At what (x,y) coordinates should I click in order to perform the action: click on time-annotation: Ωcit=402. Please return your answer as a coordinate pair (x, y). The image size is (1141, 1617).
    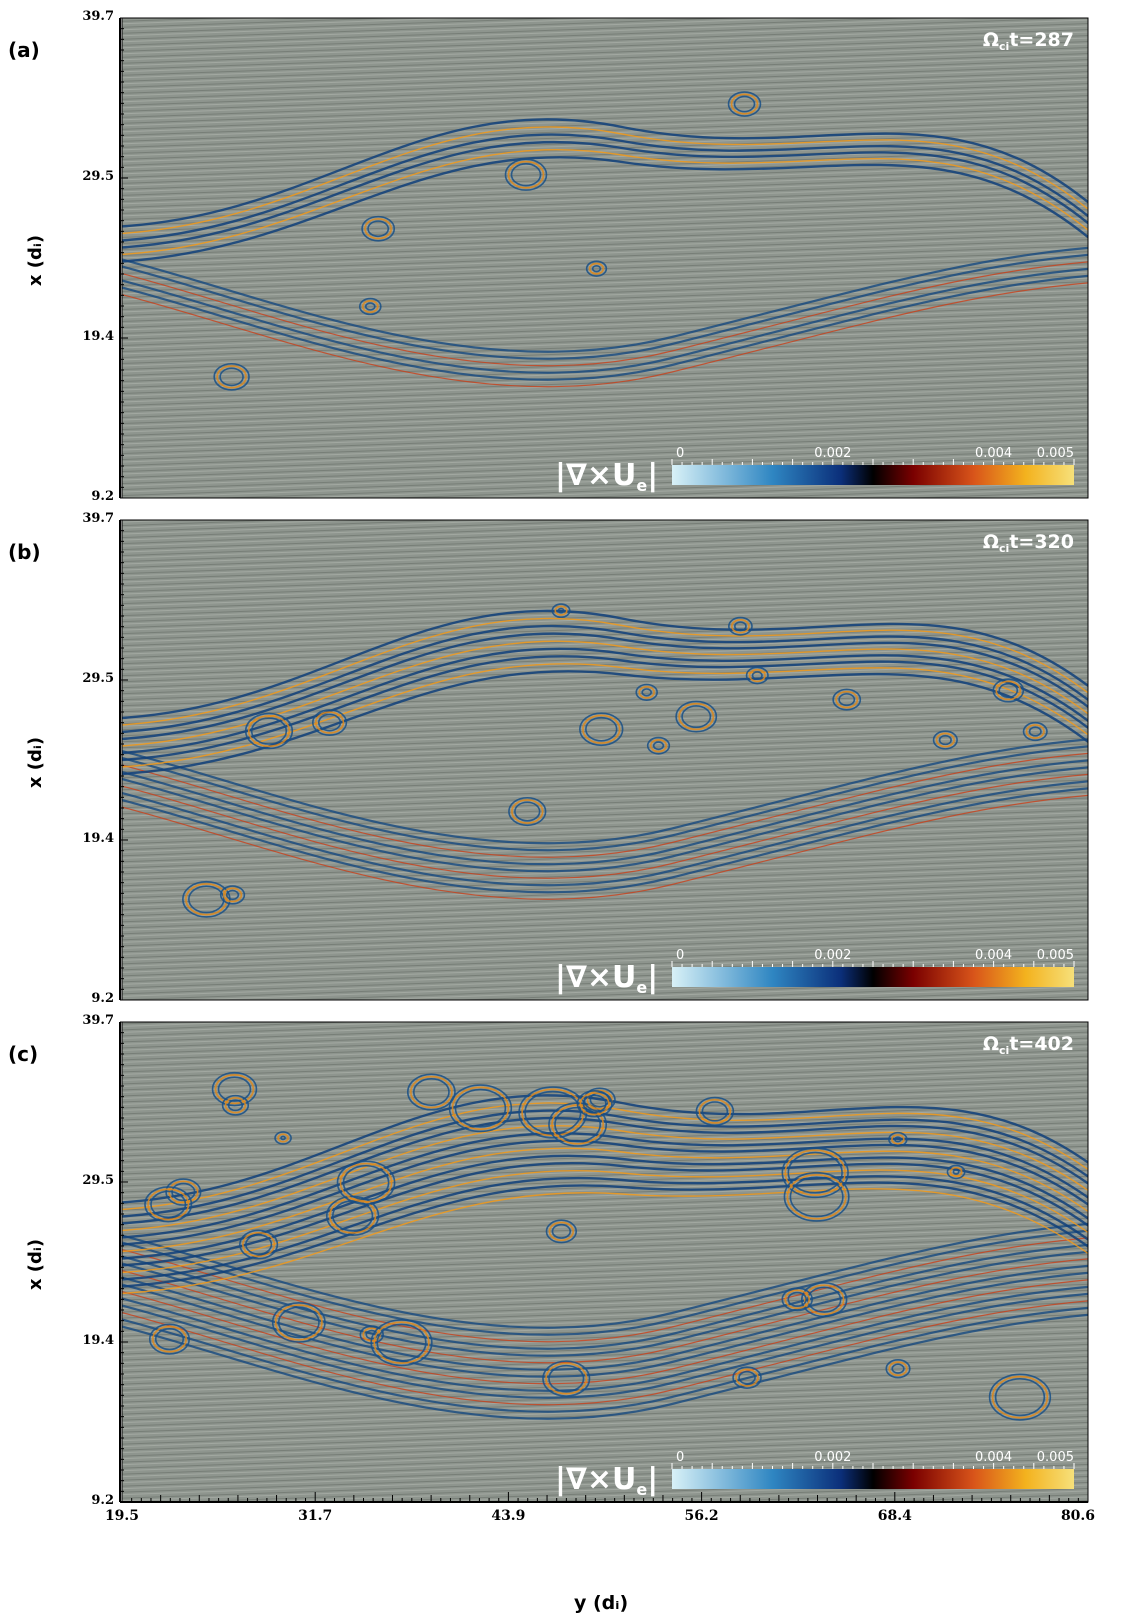
    Looking at the image, I should click on (1028, 1045).